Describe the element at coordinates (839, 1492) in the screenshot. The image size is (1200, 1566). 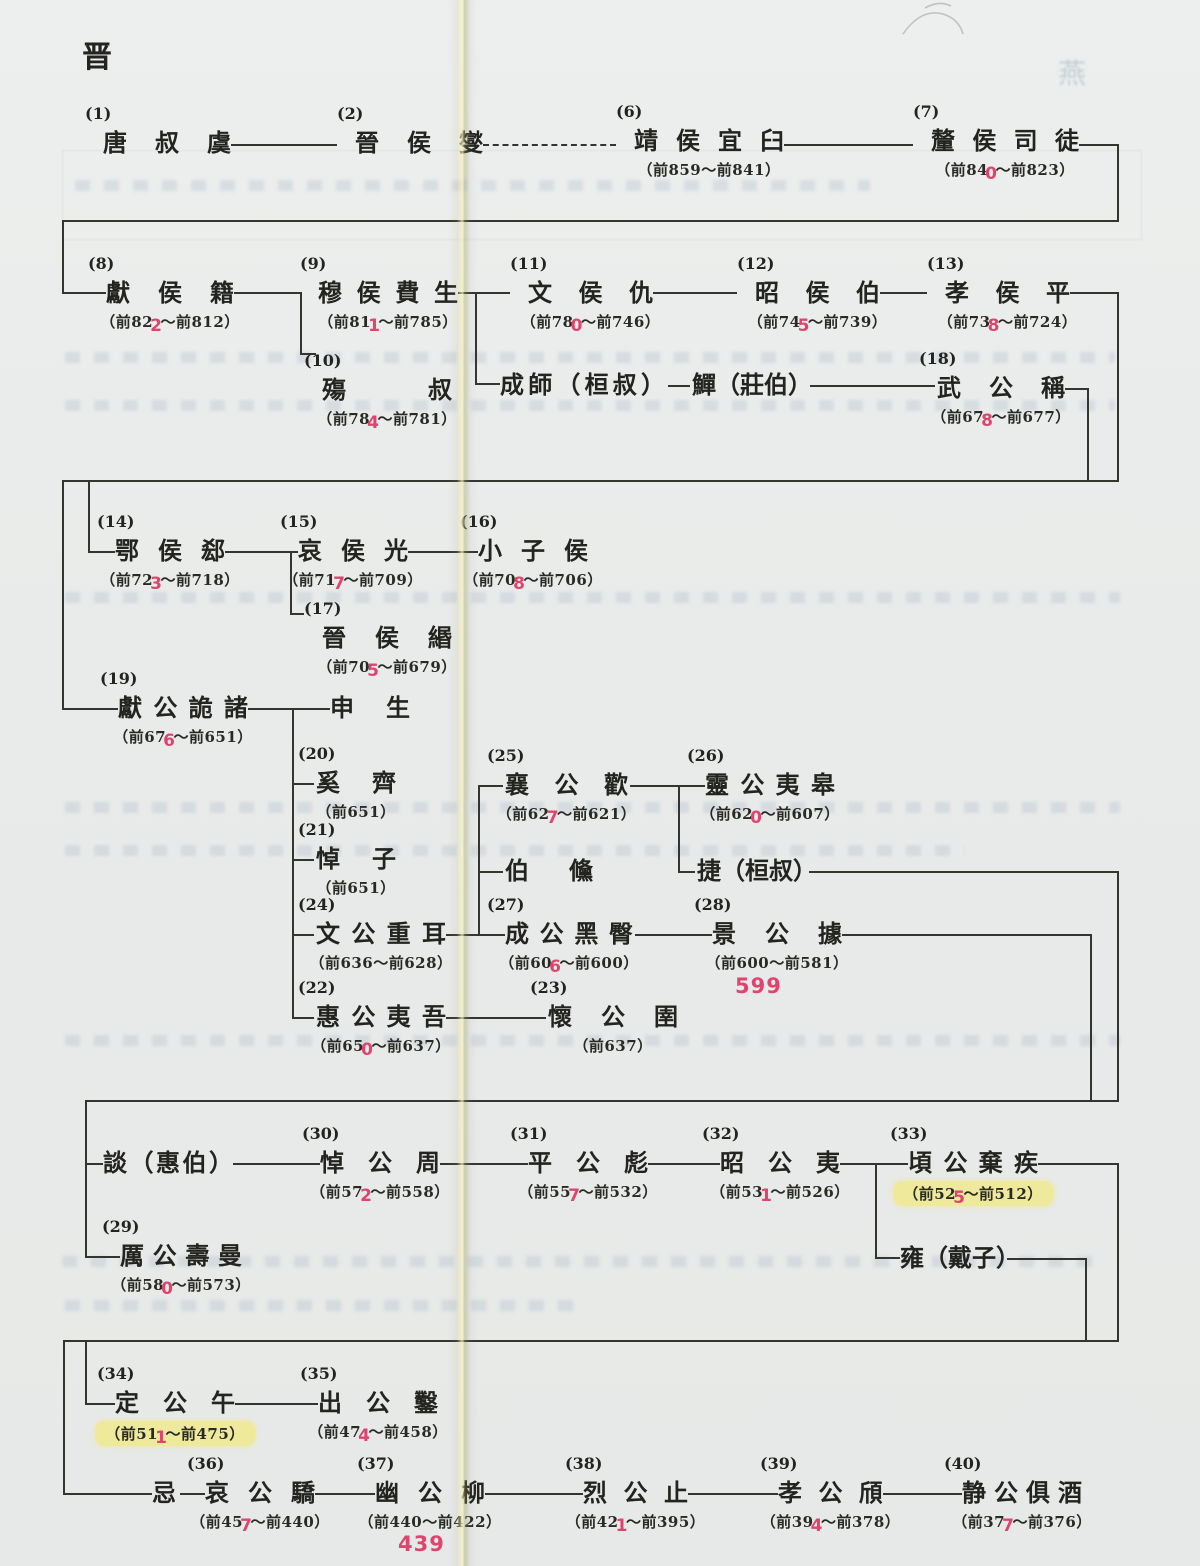
I see `person-name: 孝公頎` at that location.